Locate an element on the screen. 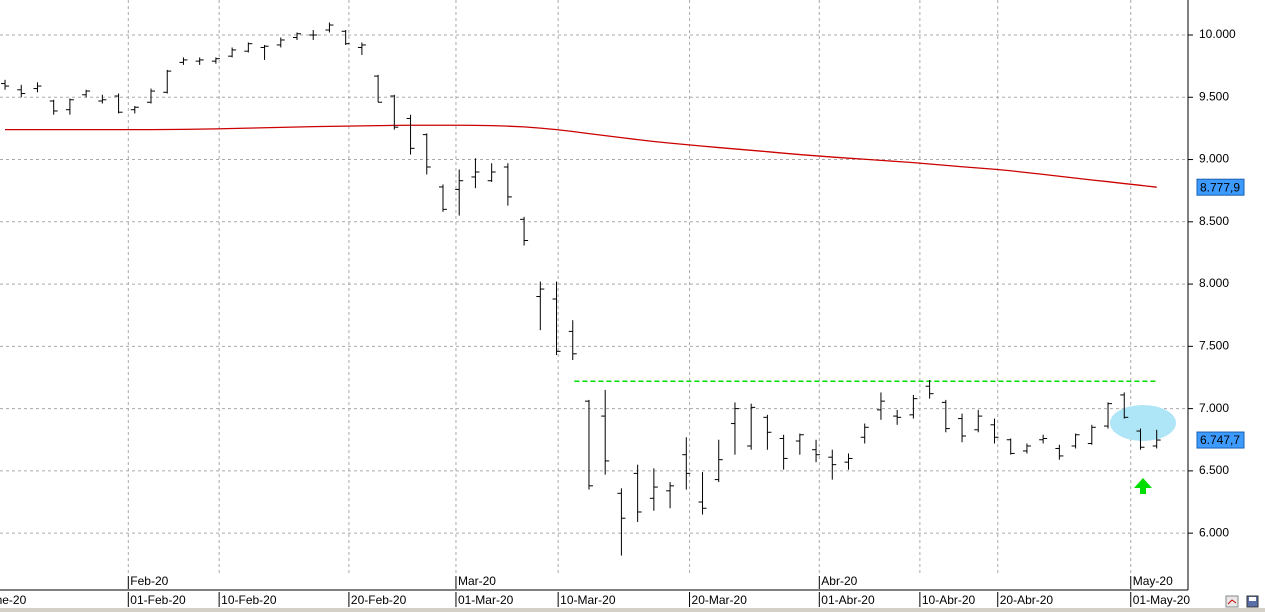  x-tick-label: 20-Mar-20 is located at coordinates (720, 600).